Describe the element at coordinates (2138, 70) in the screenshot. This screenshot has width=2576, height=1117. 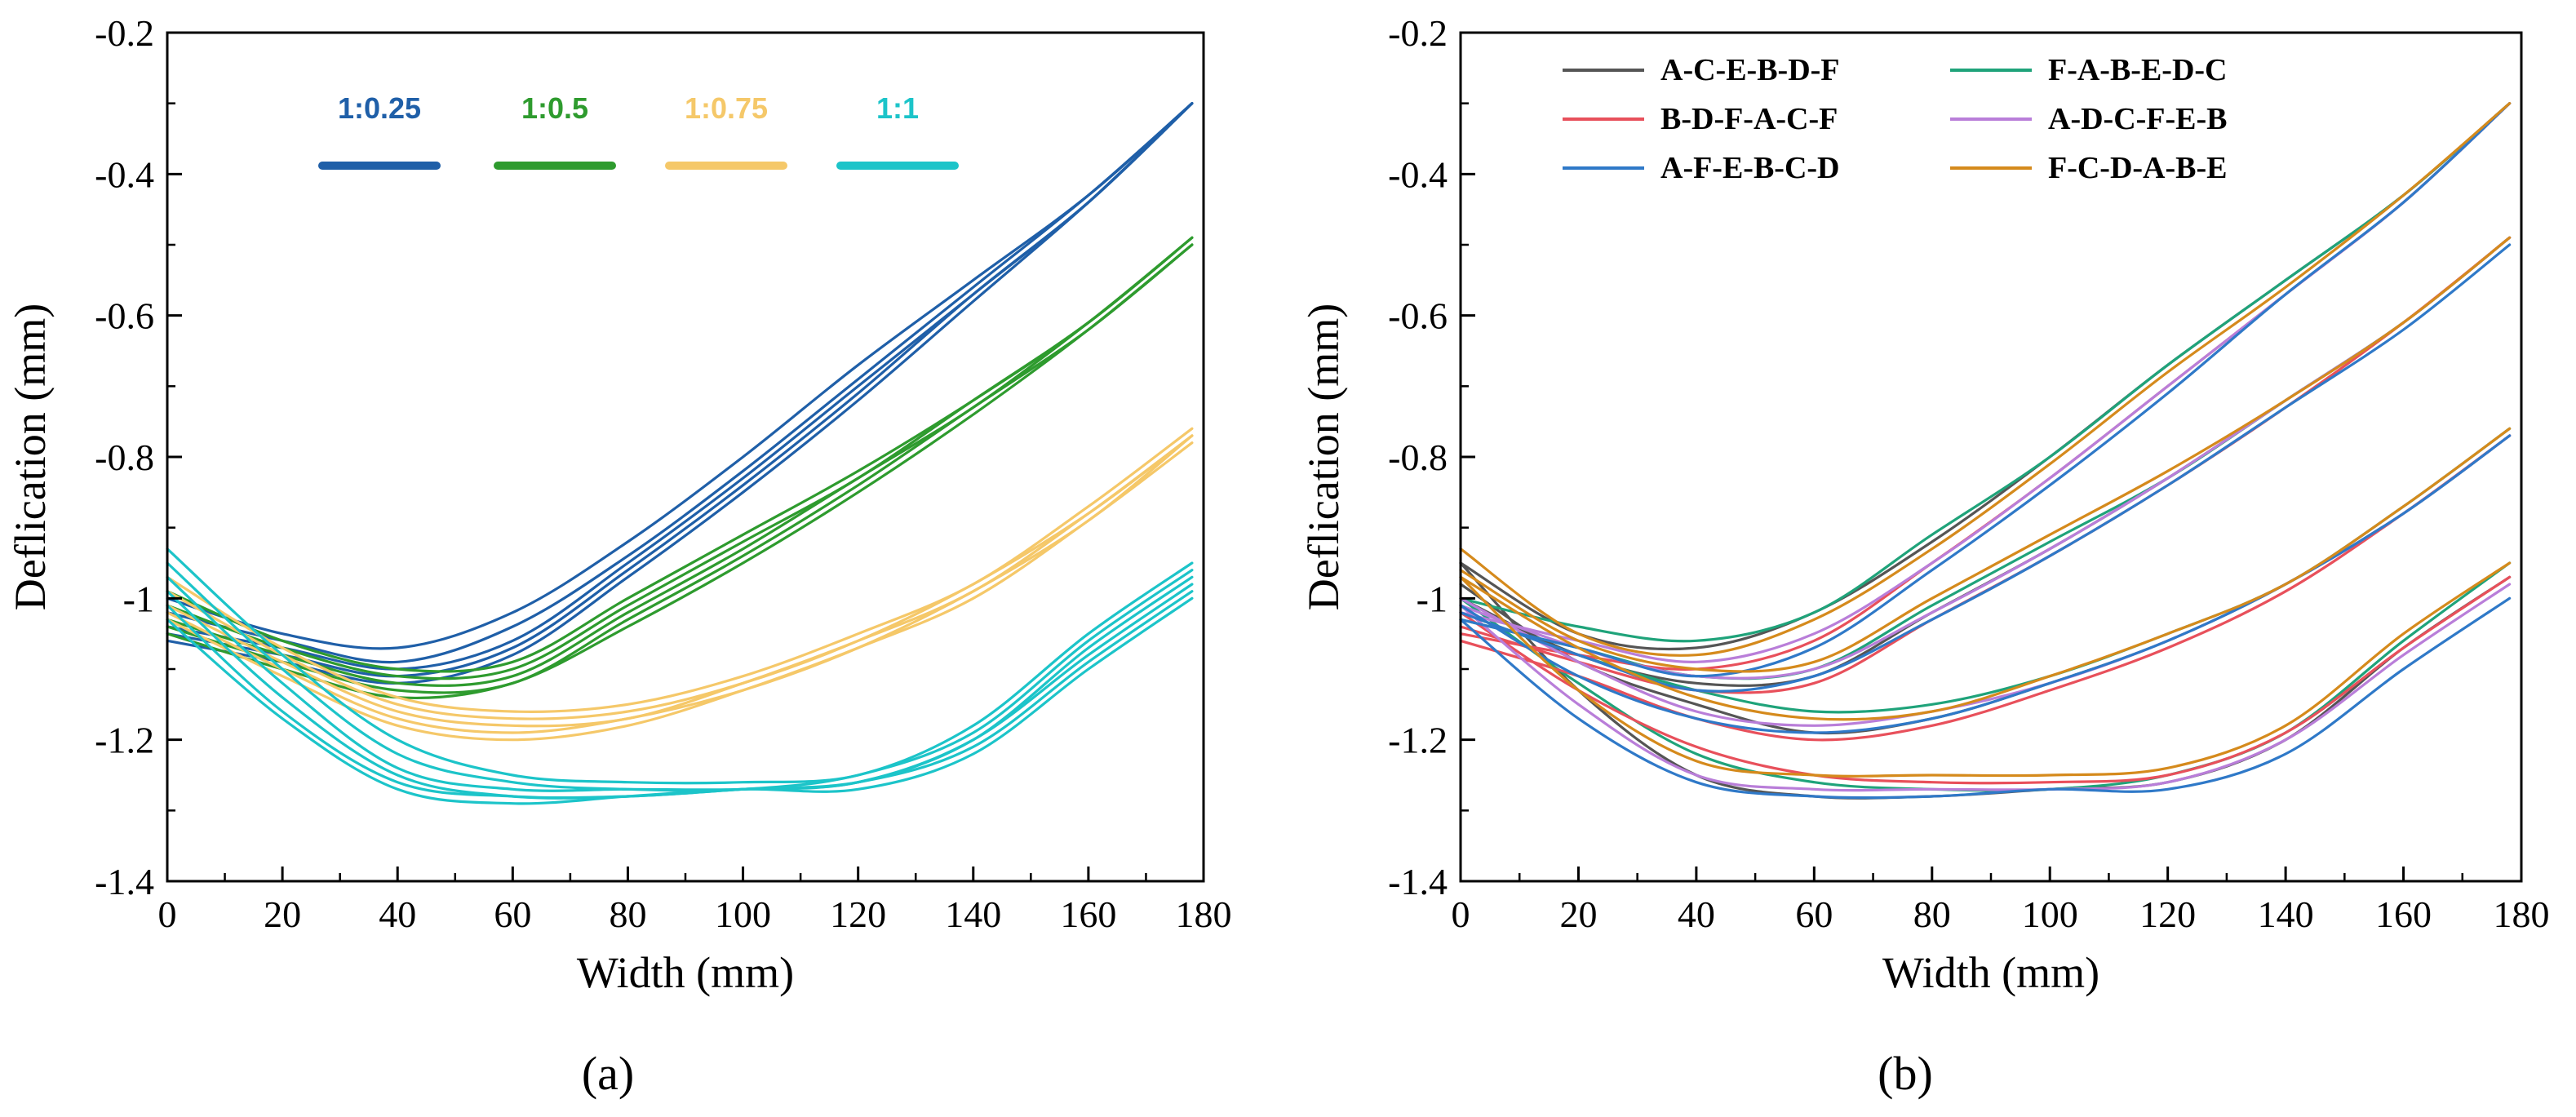
I see `chart-b-legend-label: F-A-B-E-D-C` at that location.